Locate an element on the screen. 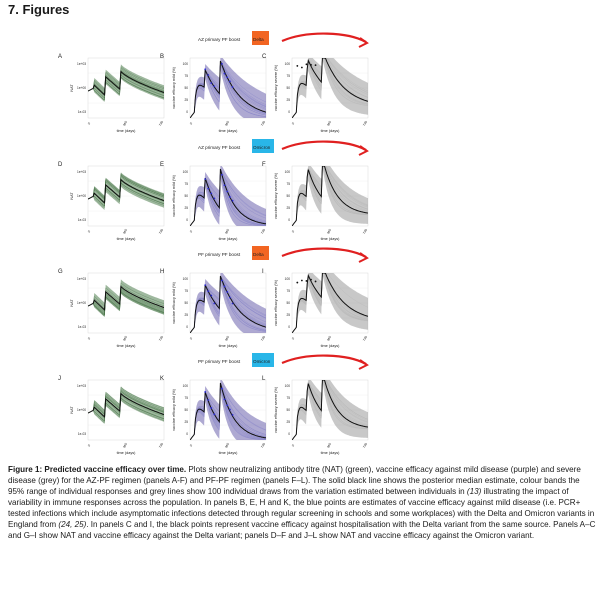 This screenshot has width=605, height=596. variant-tag-label: Delta is located at coordinates (258, 254).